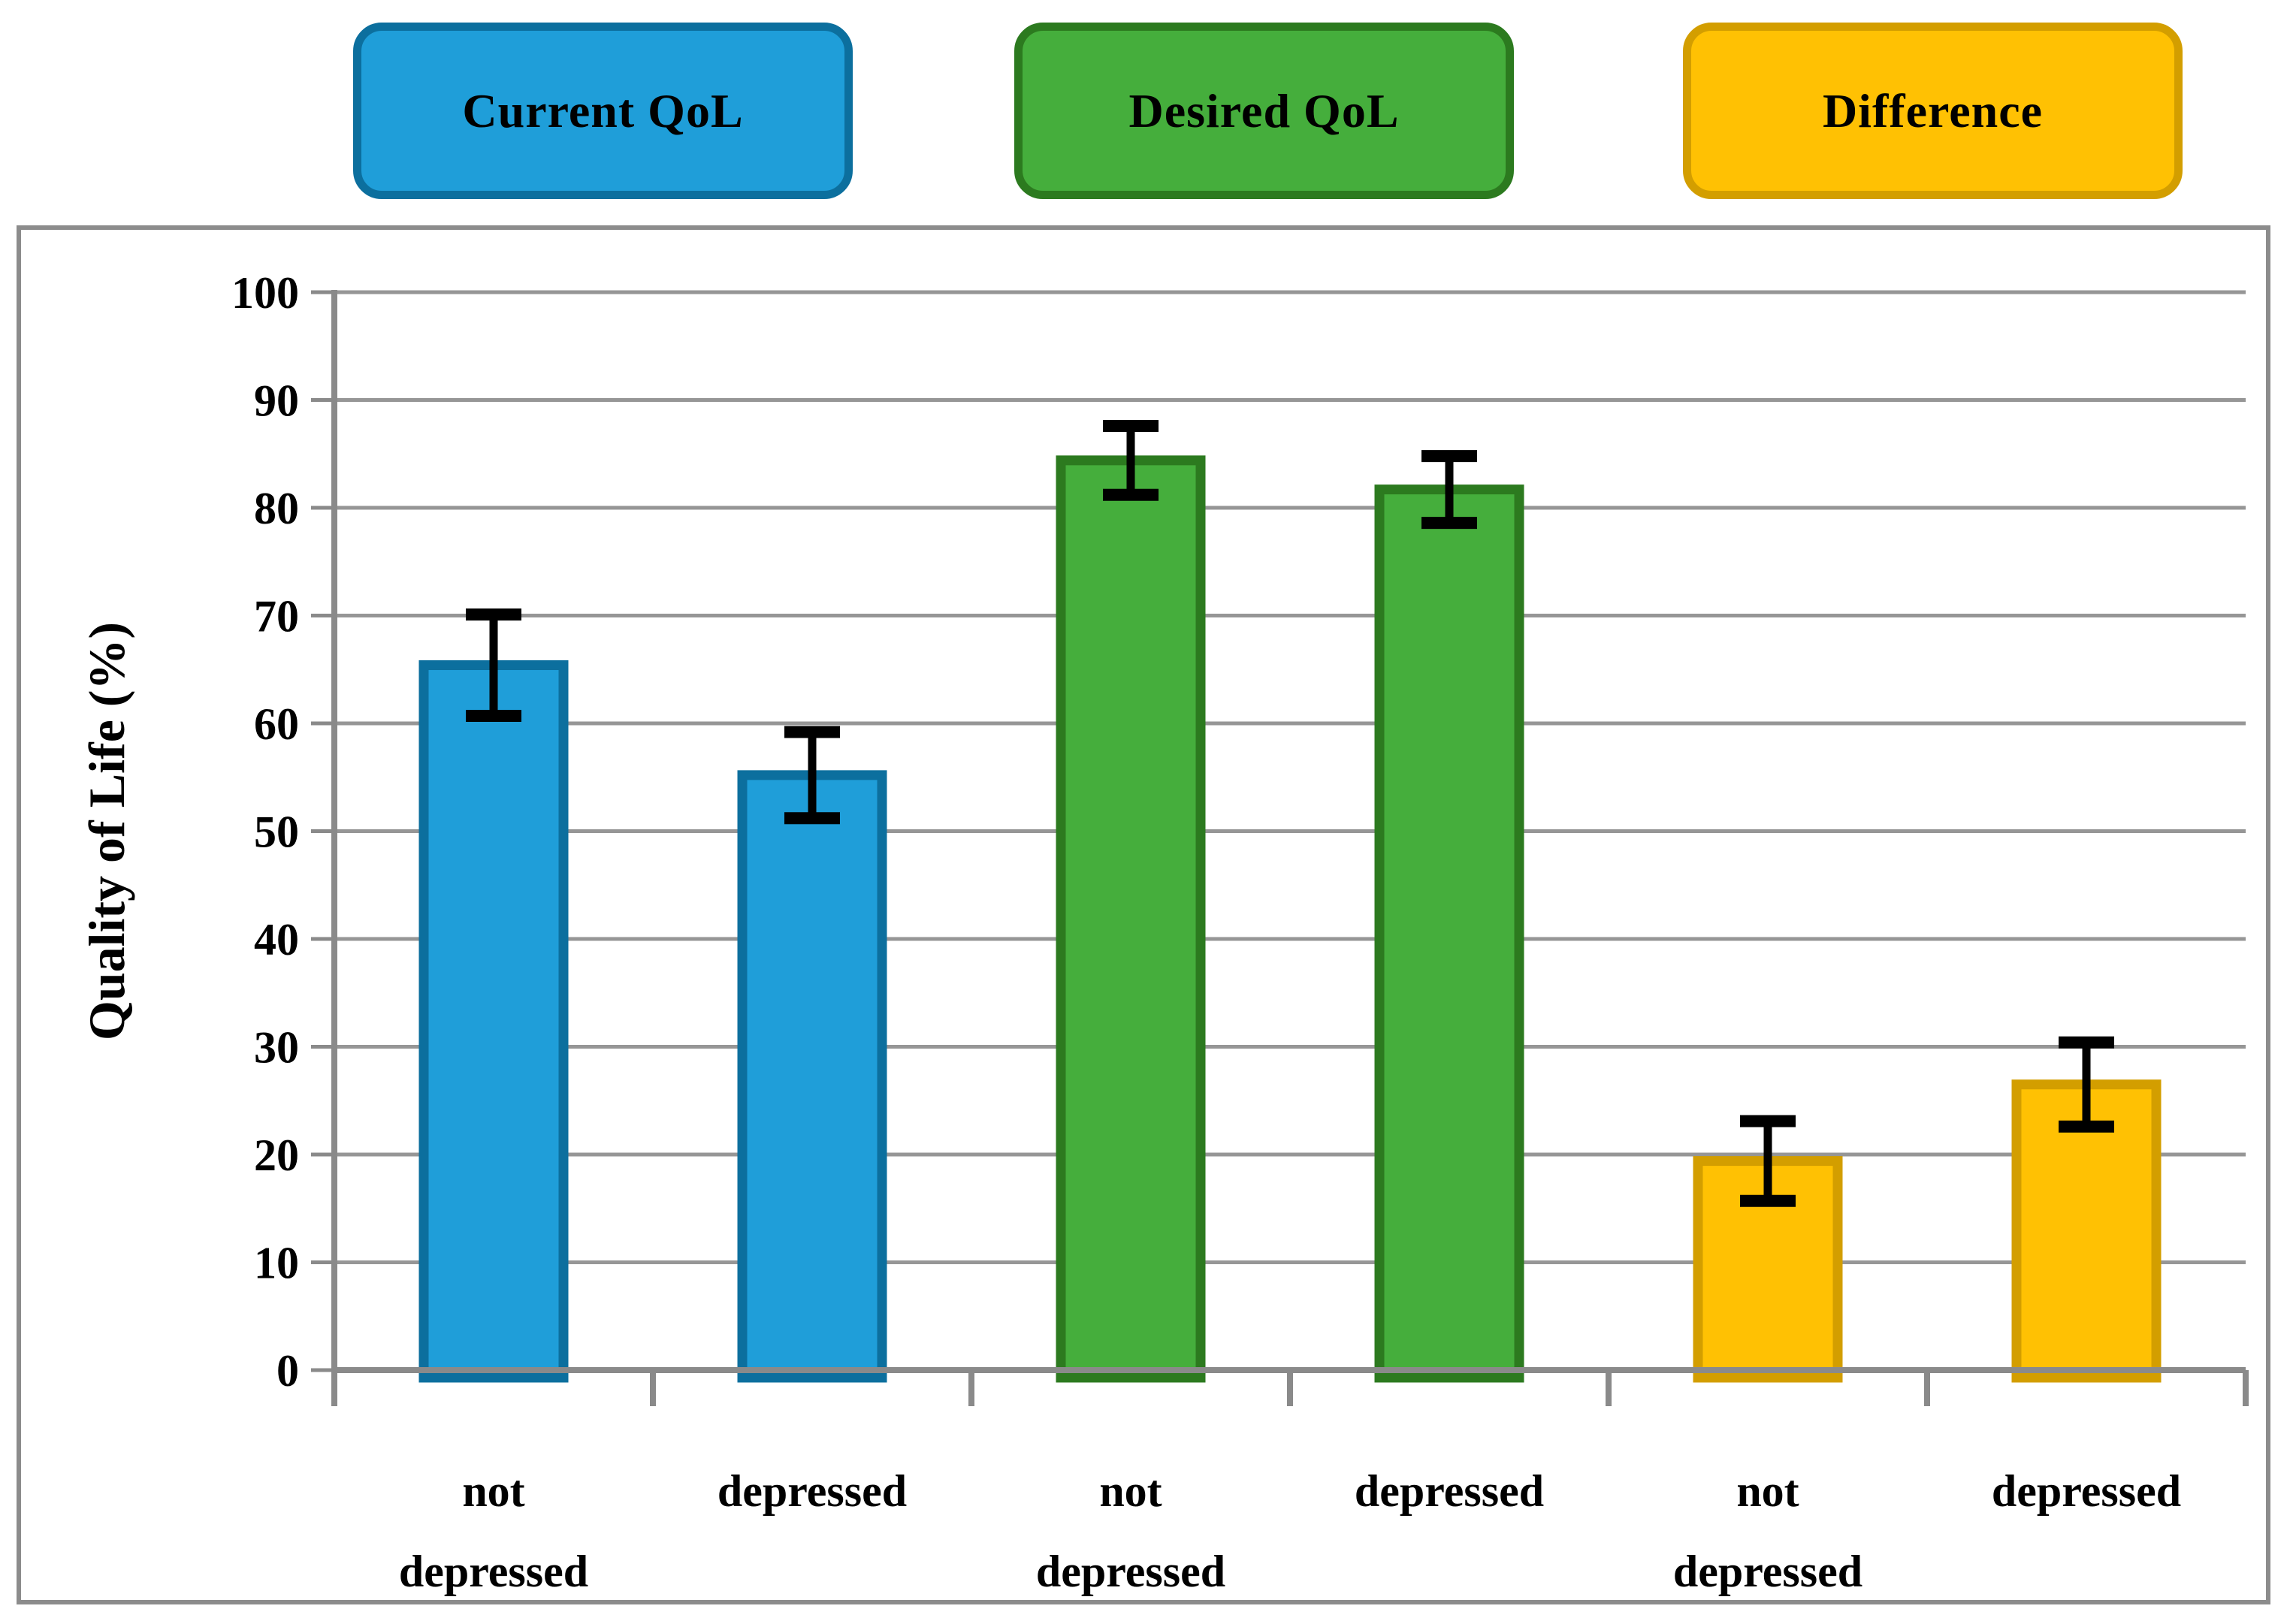 The image size is (2296, 1624). What do you see at coordinates (287, 1371) in the screenshot?
I see `y-tick-label-0: 0` at bounding box center [287, 1371].